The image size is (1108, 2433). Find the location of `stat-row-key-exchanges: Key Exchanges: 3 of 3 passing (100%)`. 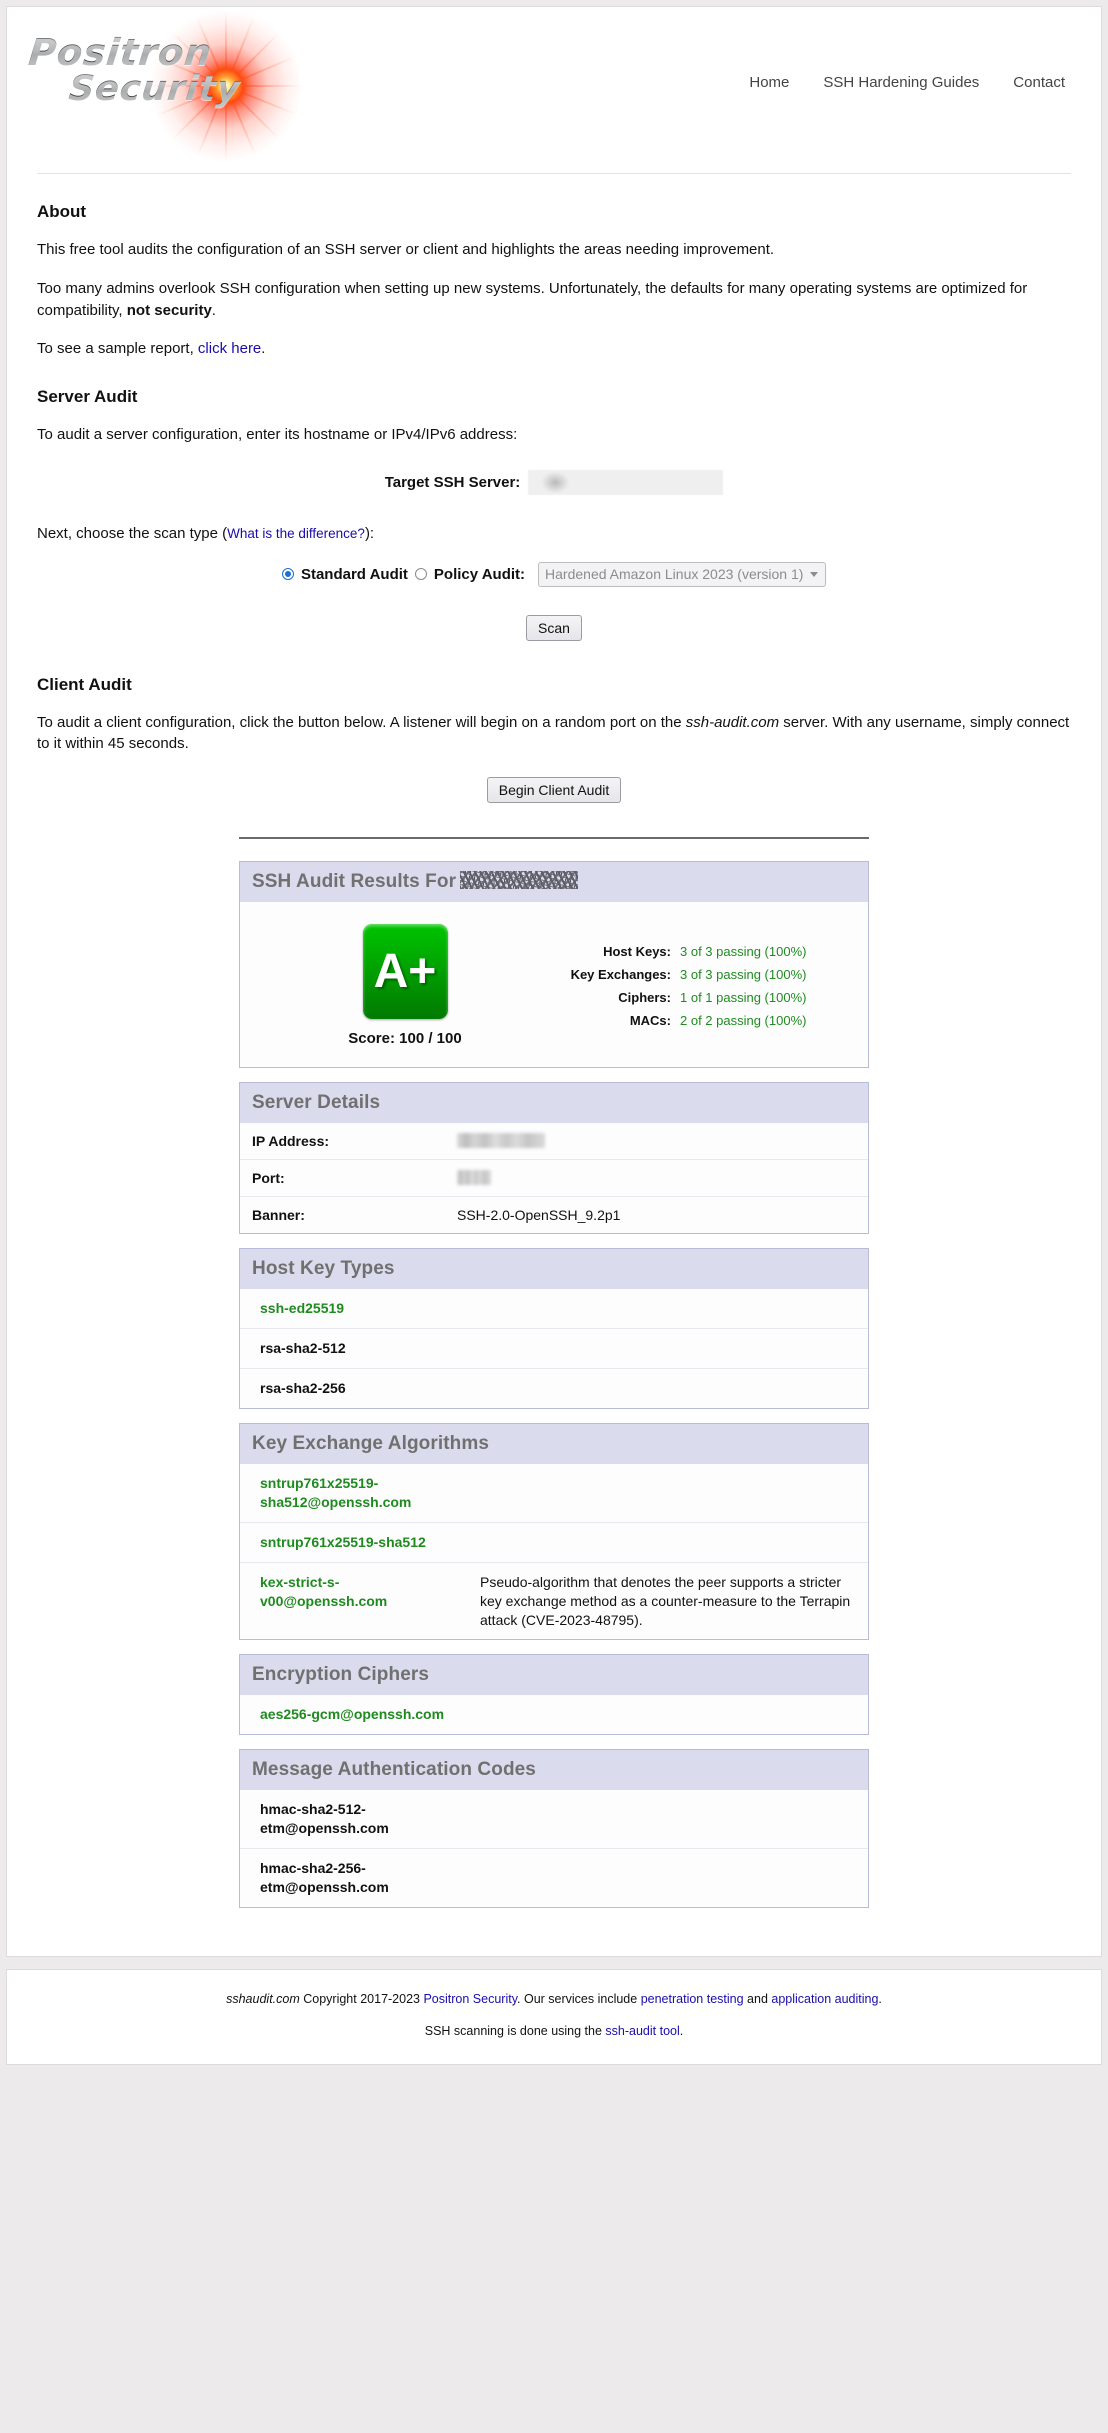

stat-row-key-exchanges: Key Exchanges: 3 of 3 passing (100%) is located at coordinates (719, 974).